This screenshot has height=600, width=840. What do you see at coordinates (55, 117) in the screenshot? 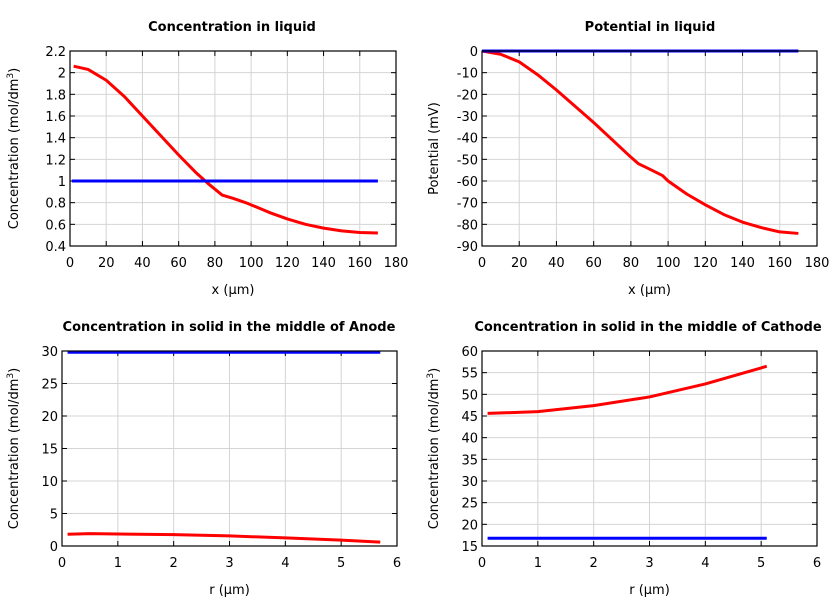
I see `y-tick-label: 1.6` at bounding box center [55, 117].